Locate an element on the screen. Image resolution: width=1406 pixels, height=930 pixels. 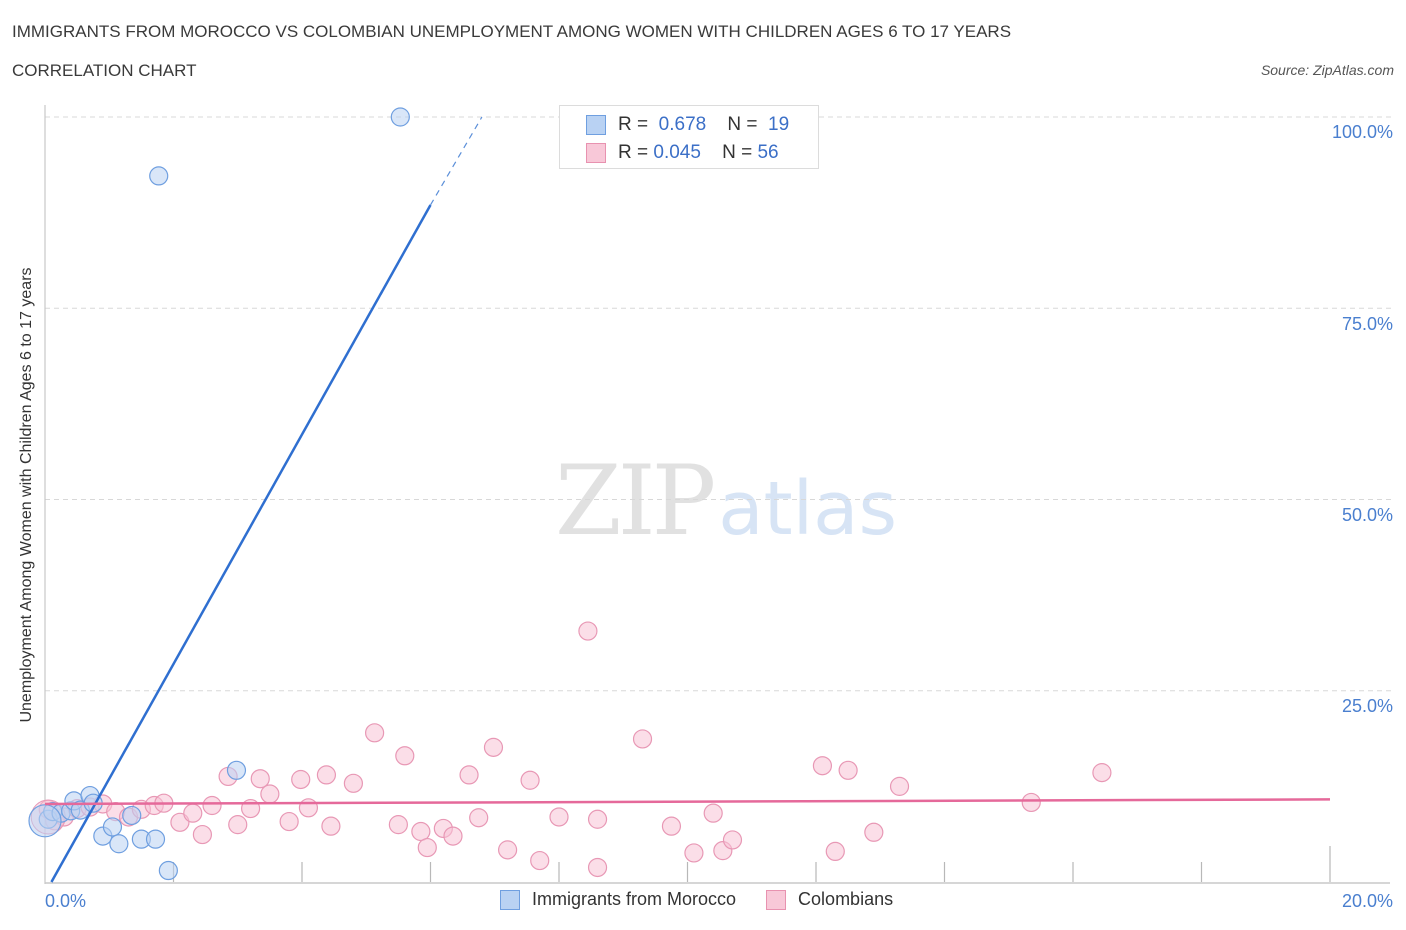
y-tick-25: 25.0% is located at coordinates (1367, 706).